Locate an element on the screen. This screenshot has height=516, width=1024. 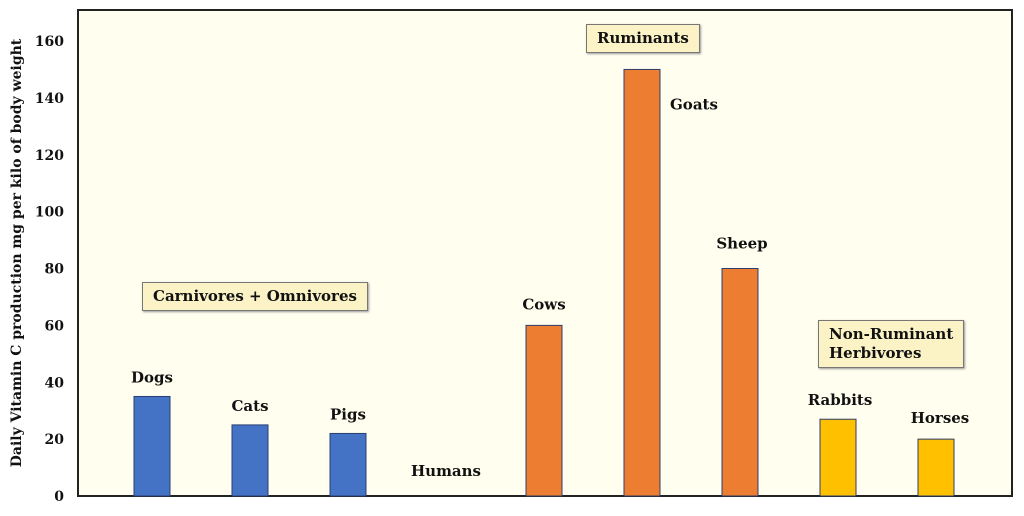
y-tick-label: 120 is located at coordinates (49, 156).